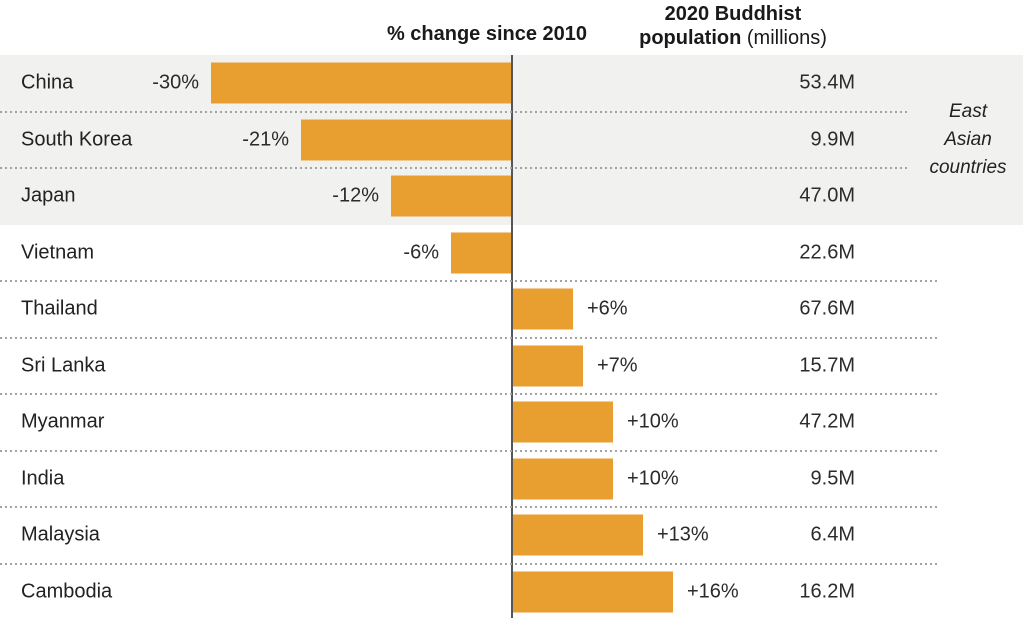 The width and height of the screenshot is (1023, 622). I want to click on east-asia-annotation-line: countries, so click(968, 167).